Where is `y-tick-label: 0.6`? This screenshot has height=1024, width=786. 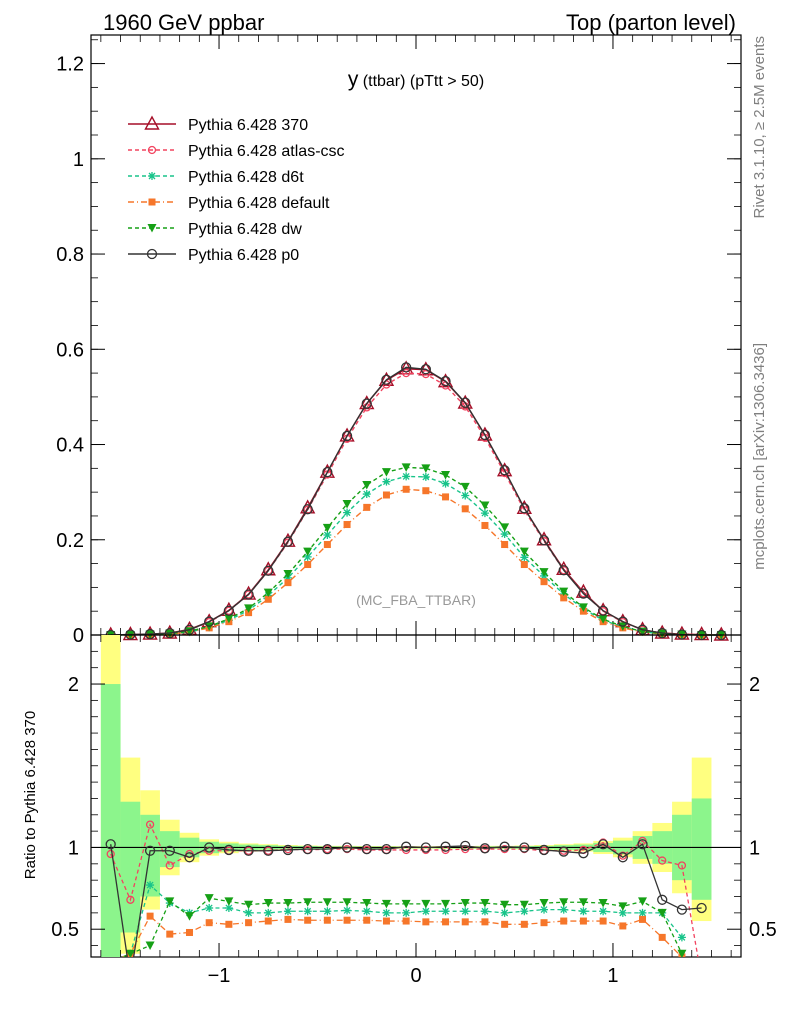 y-tick-label: 0.6 is located at coordinates (70, 350).